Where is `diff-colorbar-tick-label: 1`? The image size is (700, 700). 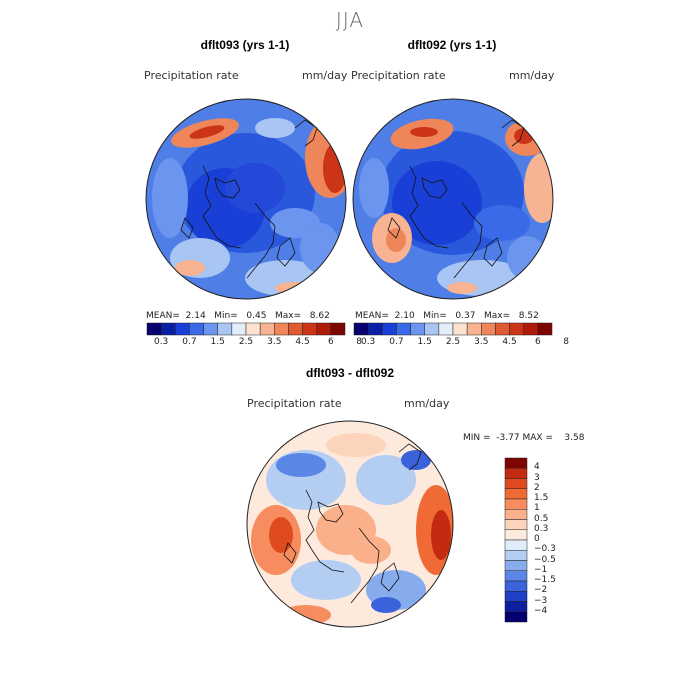 diff-colorbar-tick-label: 1 is located at coordinates (537, 508).